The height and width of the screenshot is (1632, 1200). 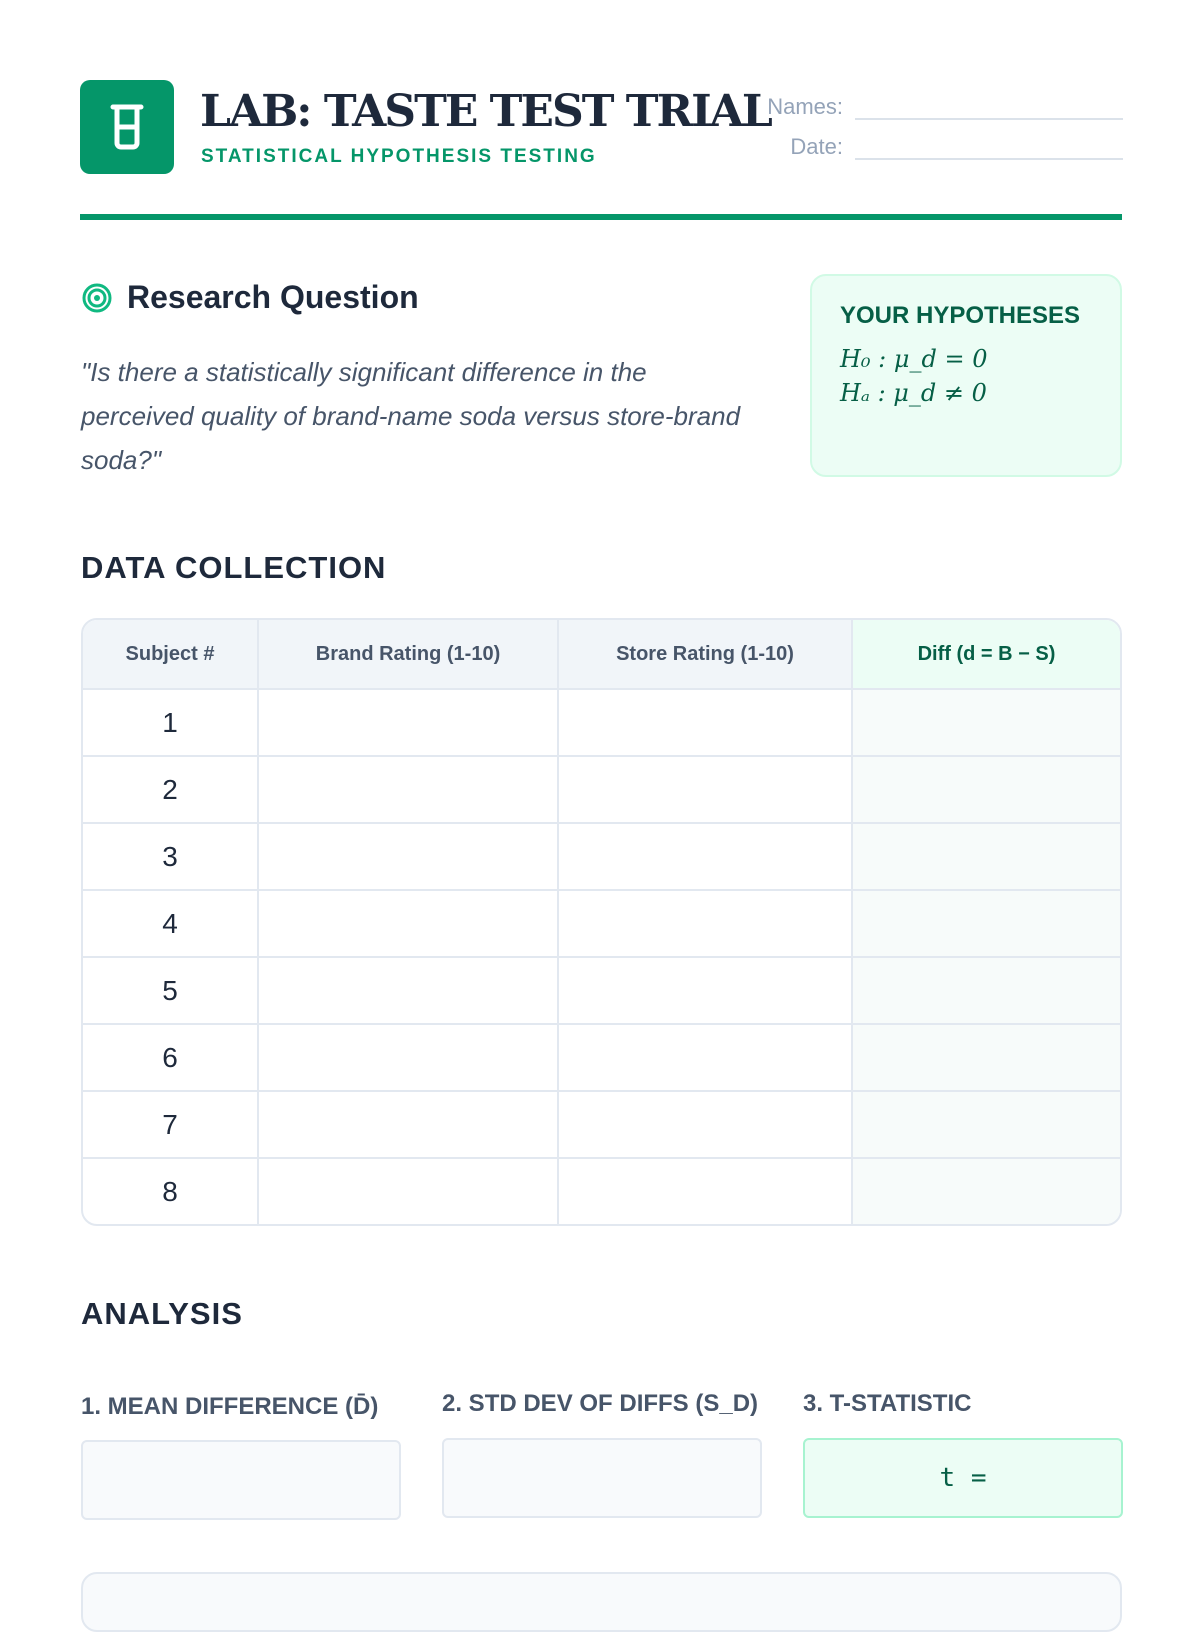 I want to click on data-collection-title: DATA COLLECTION, so click(x=234, y=567).